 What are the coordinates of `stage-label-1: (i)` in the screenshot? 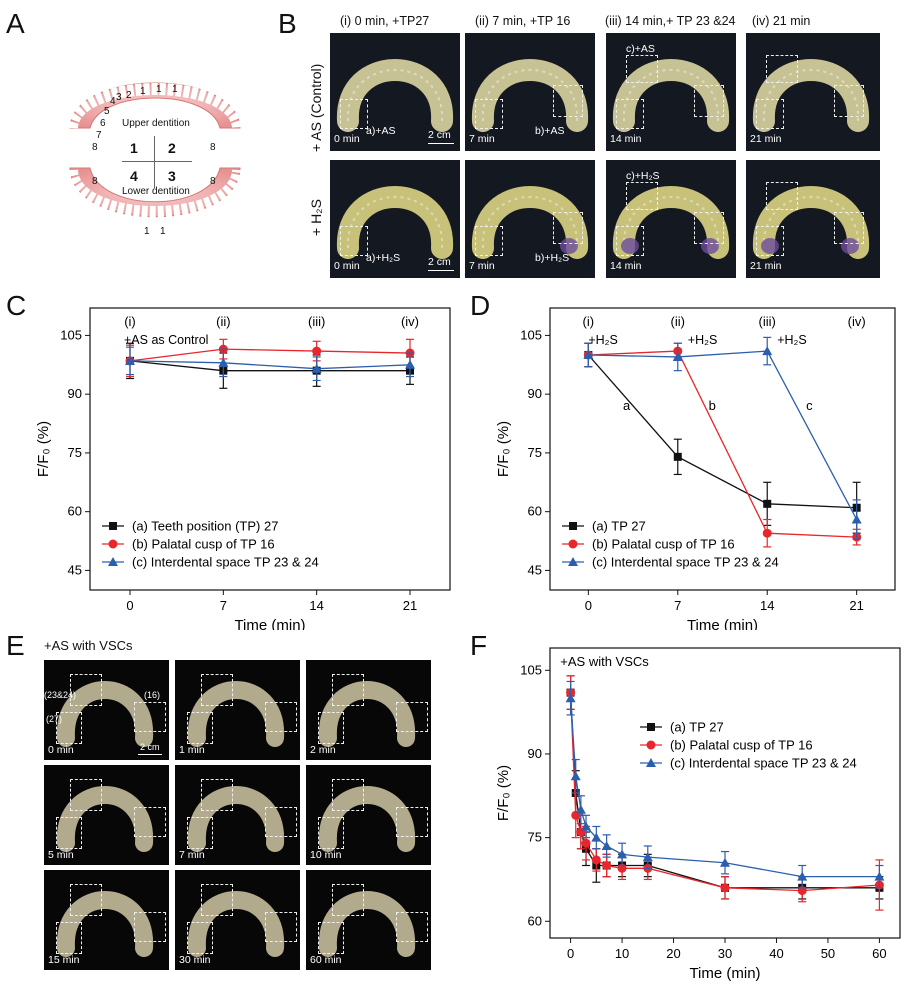 It's located at (130, 321).